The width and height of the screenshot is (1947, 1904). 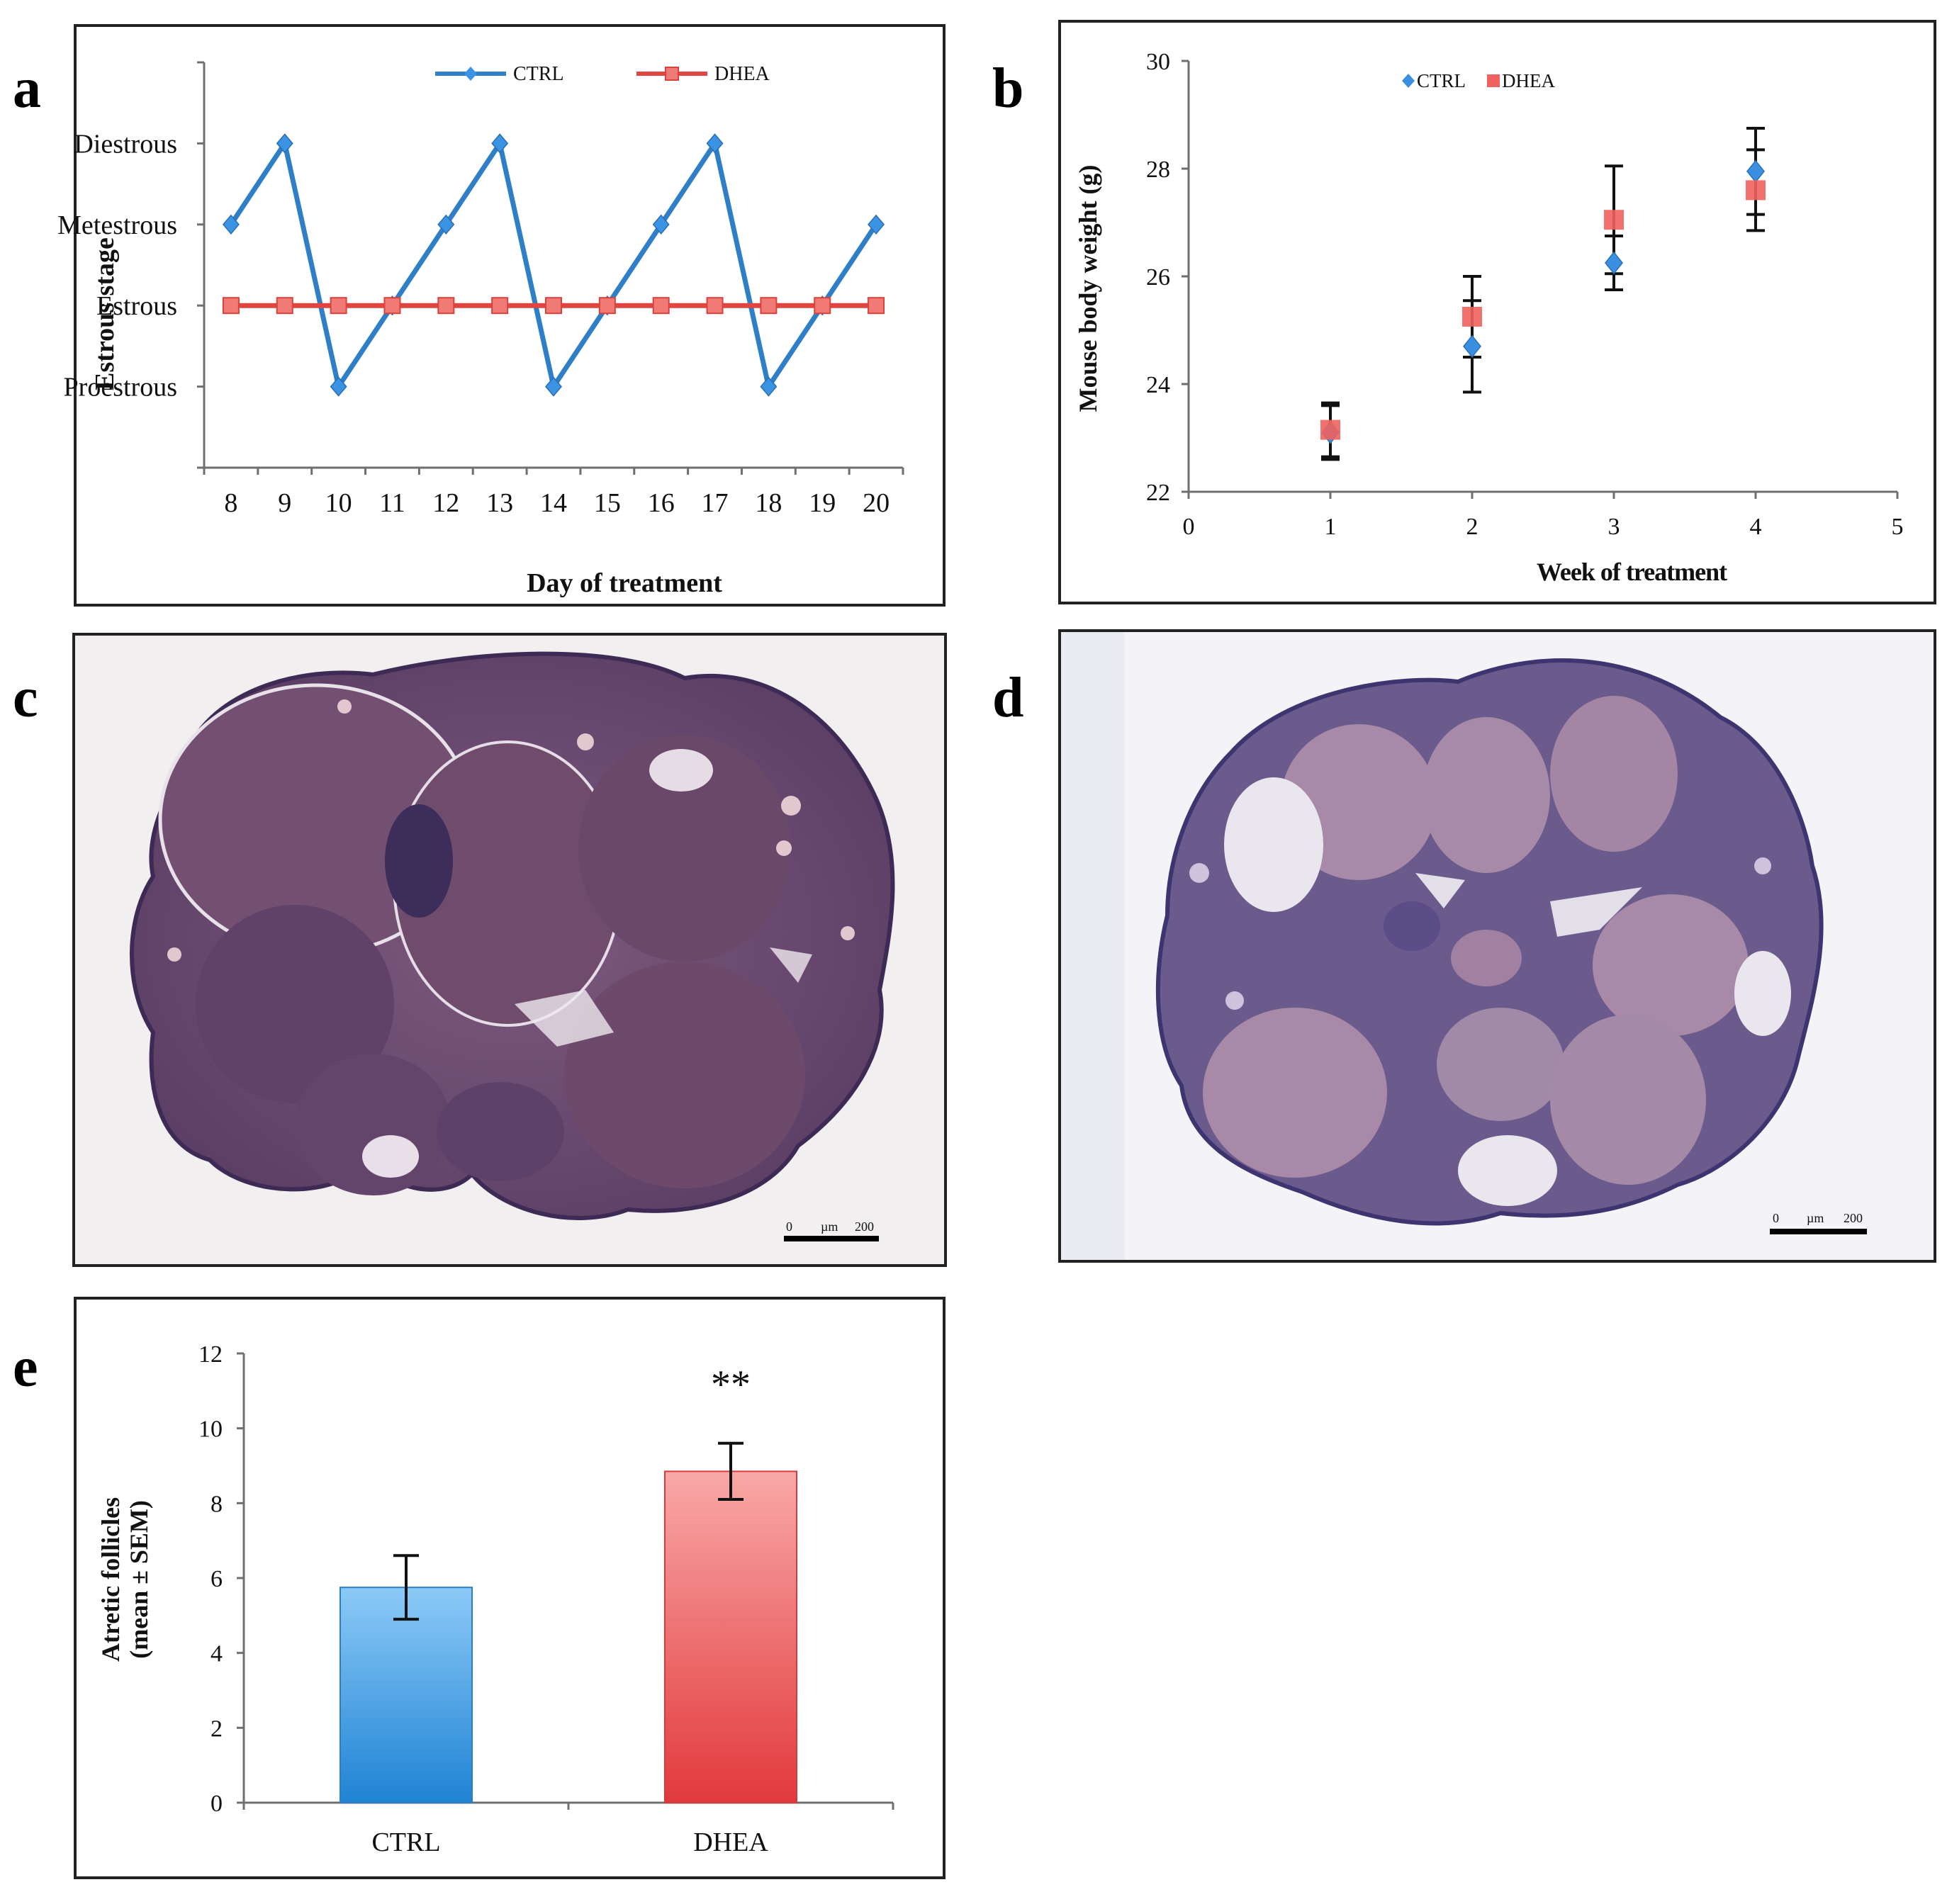 What do you see at coordinates (284, 503) in the screenshot?
I see `chart-a-x-tick-label: 9` at bounding box center [284, 503].